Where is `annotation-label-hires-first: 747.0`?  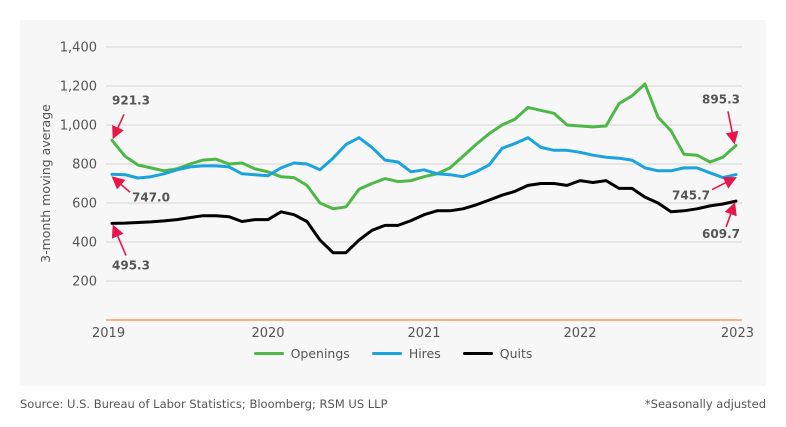 annotation-label-hires-first: 747.0 is located at coordinates (151, 197).